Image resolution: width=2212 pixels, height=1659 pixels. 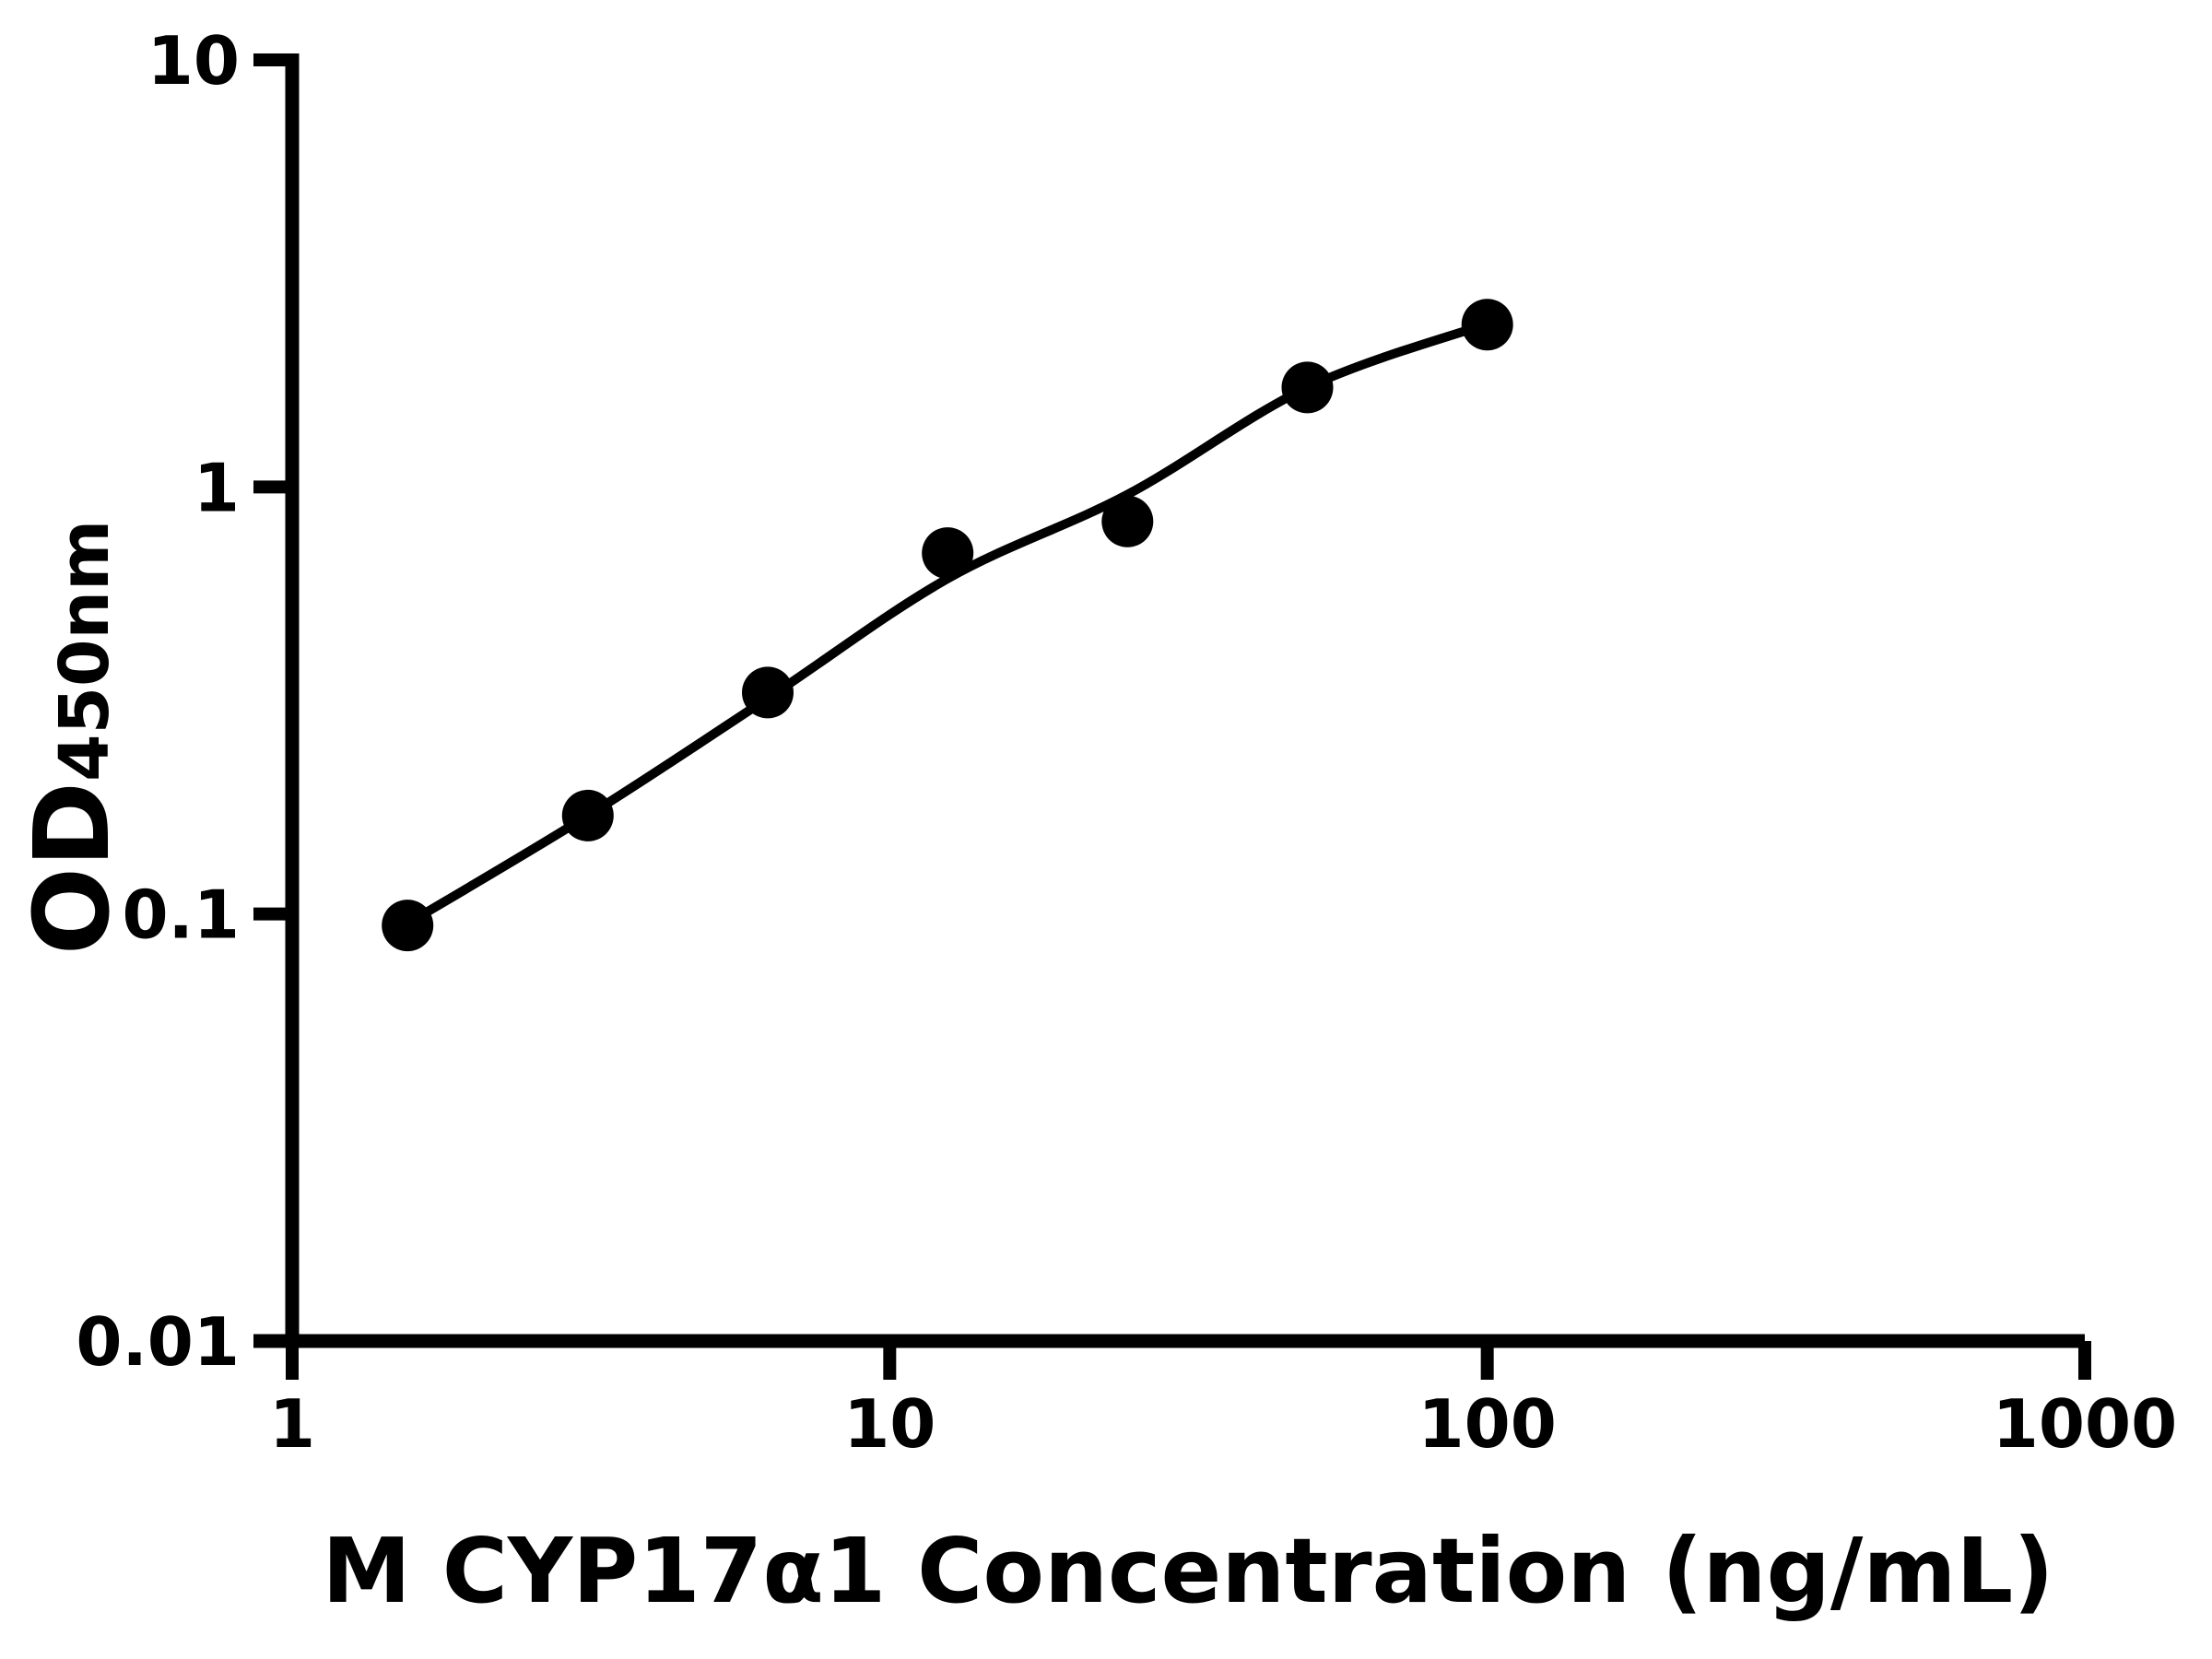 What do you see at coordinates (292, 1424) in the screenshot?
I see `x-tick-label: 1` at bounding box center [292, 1424].